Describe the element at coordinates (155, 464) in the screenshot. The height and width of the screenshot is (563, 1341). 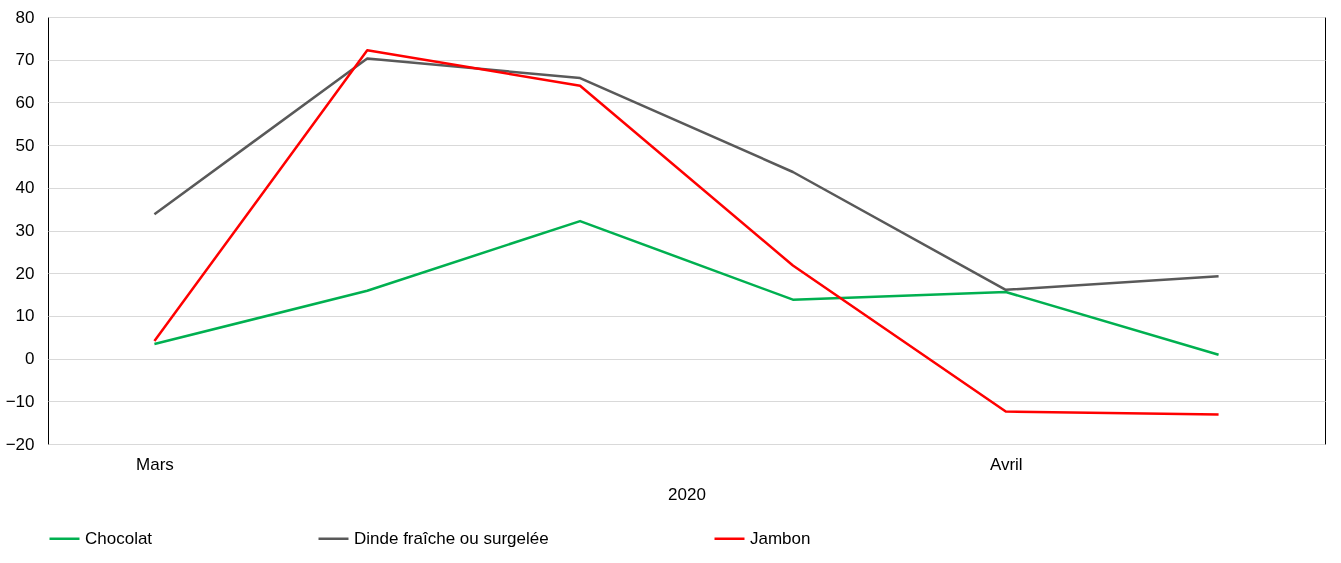
I see `x-tick-label: Mars` at that location.